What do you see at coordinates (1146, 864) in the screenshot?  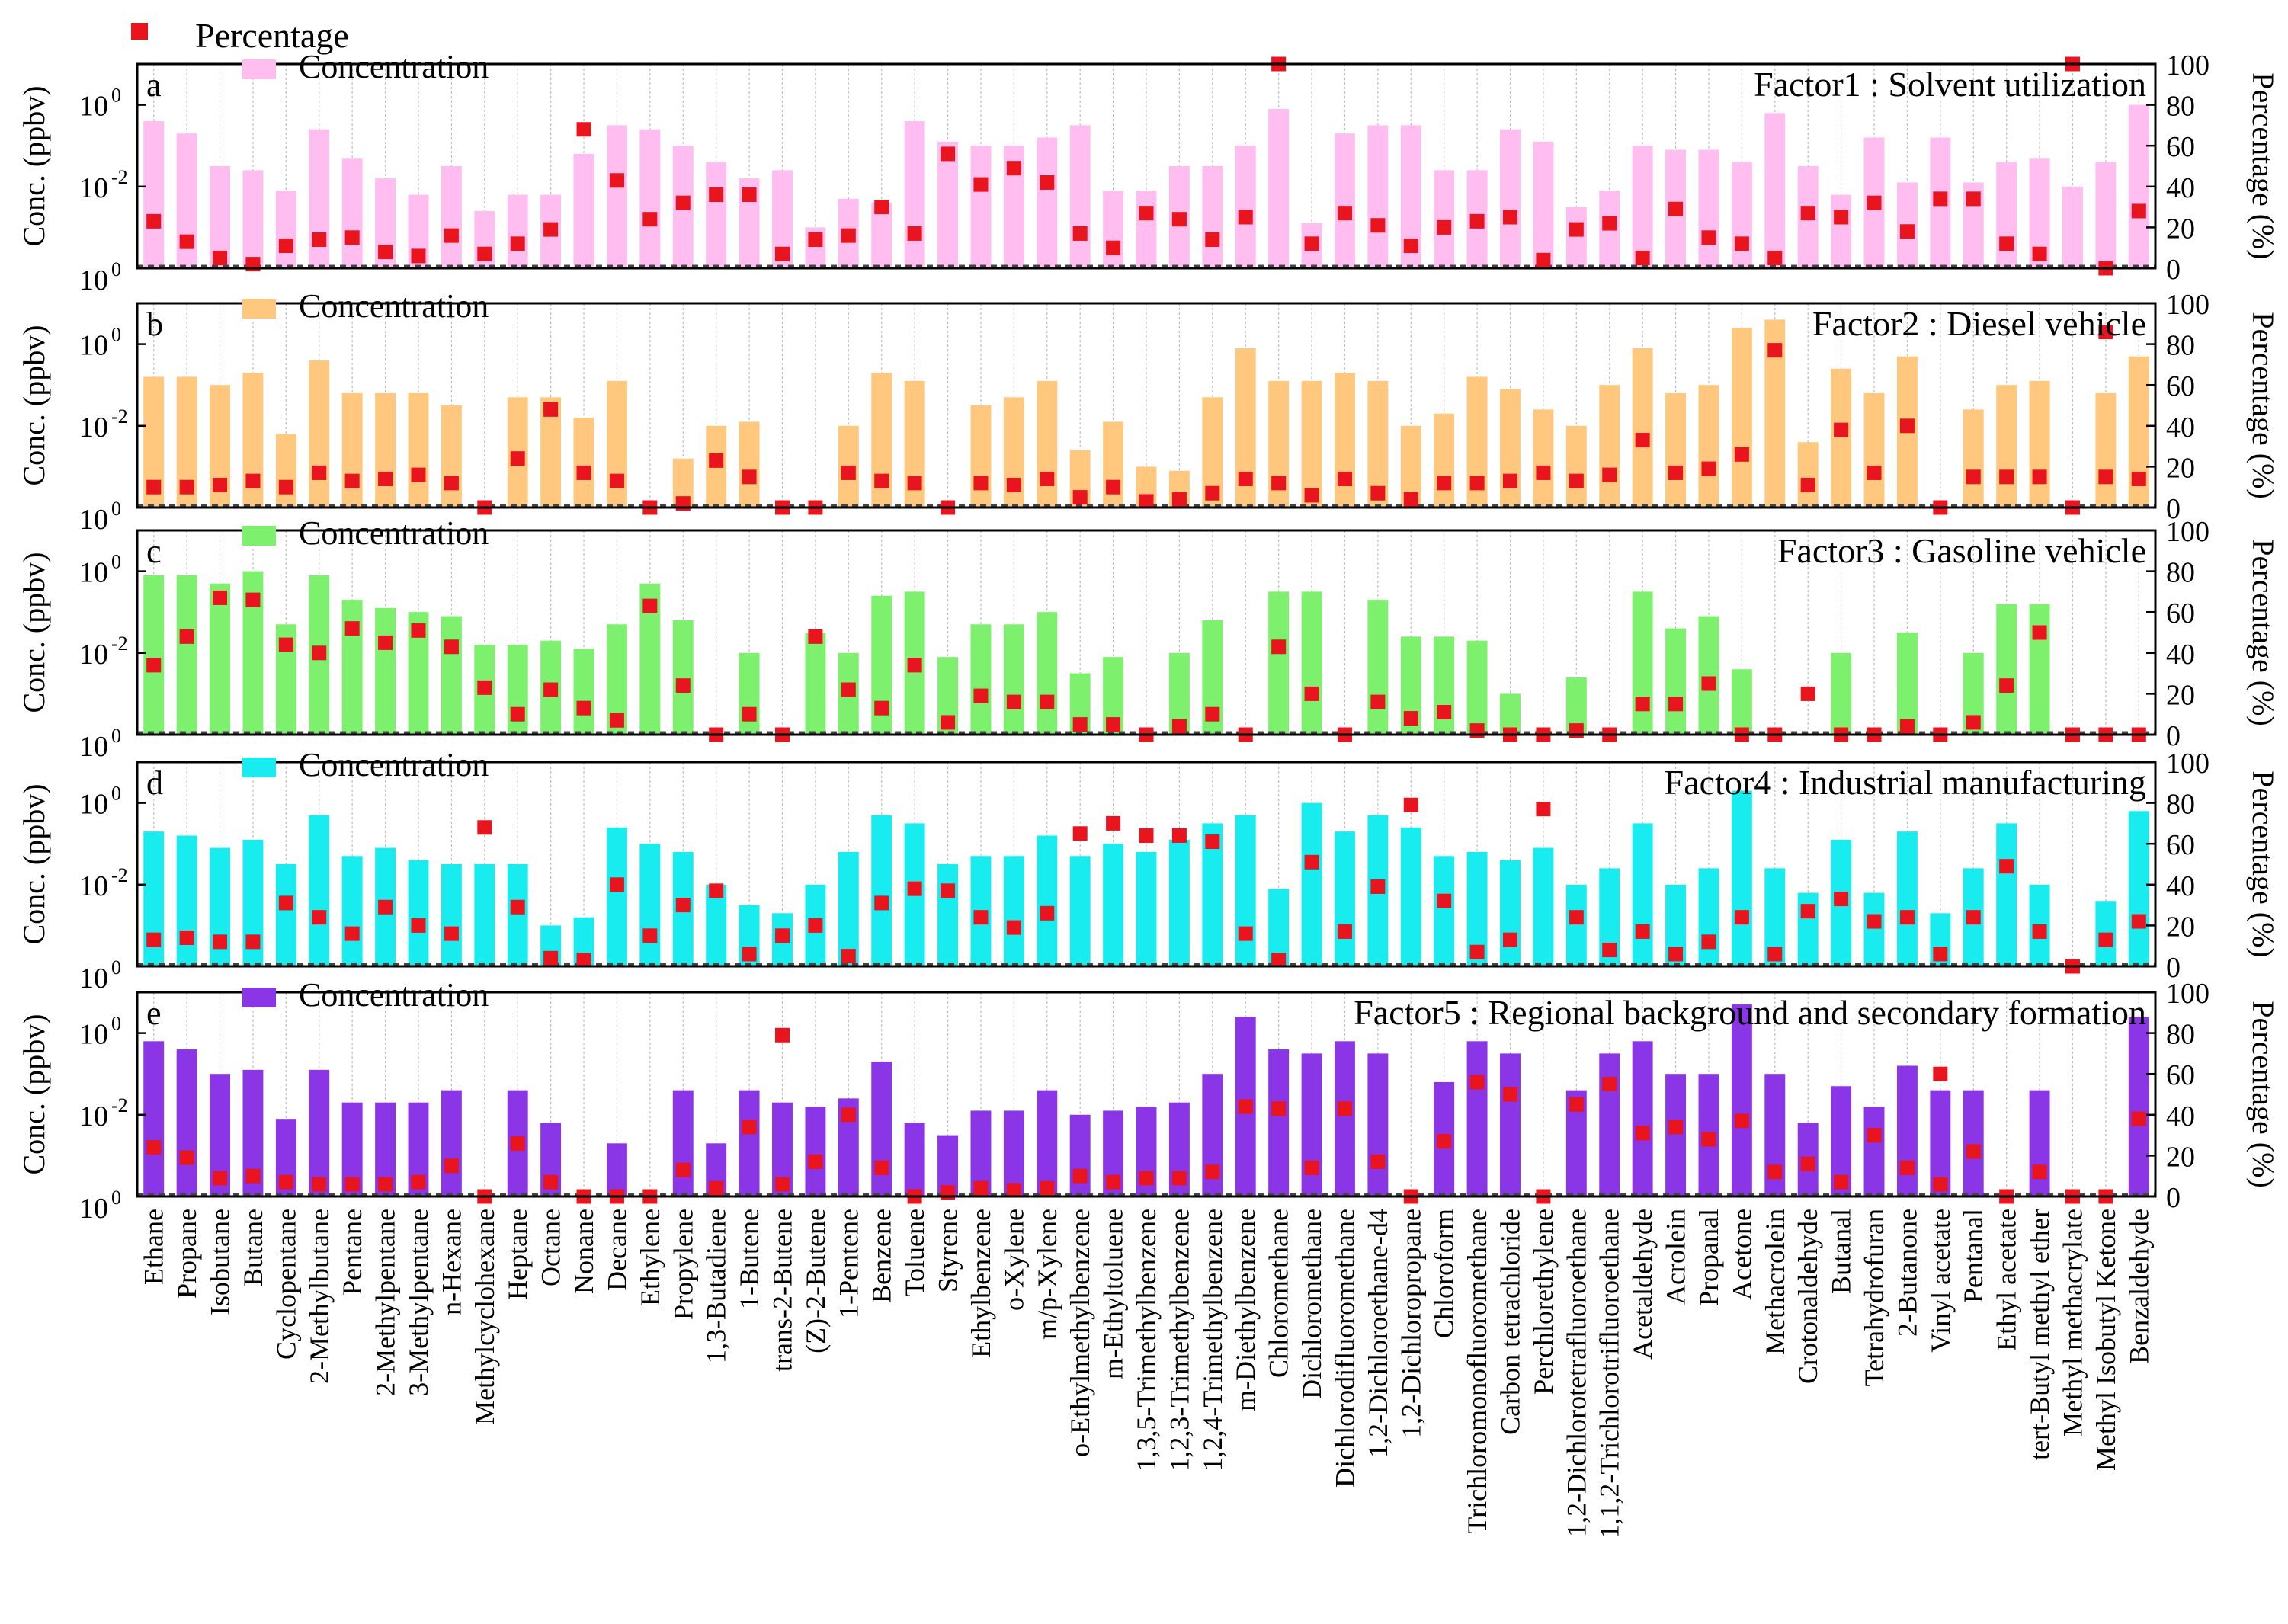 I see `panel-frame` at bounding box center [1146, 864].